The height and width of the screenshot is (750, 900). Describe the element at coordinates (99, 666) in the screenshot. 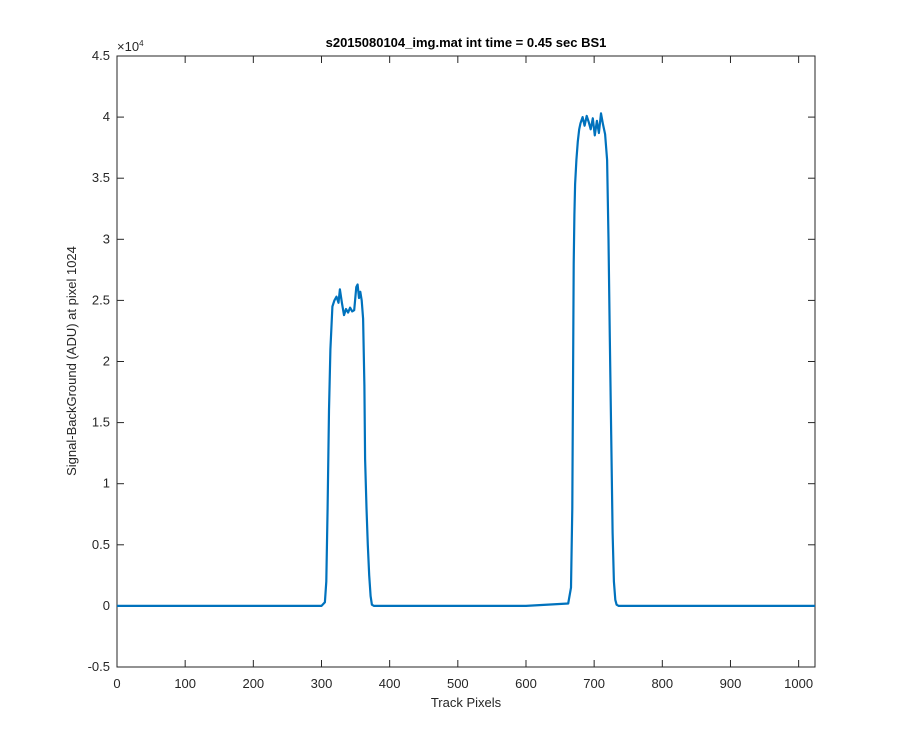

I see `y-tick-label: -0.5` at that location.